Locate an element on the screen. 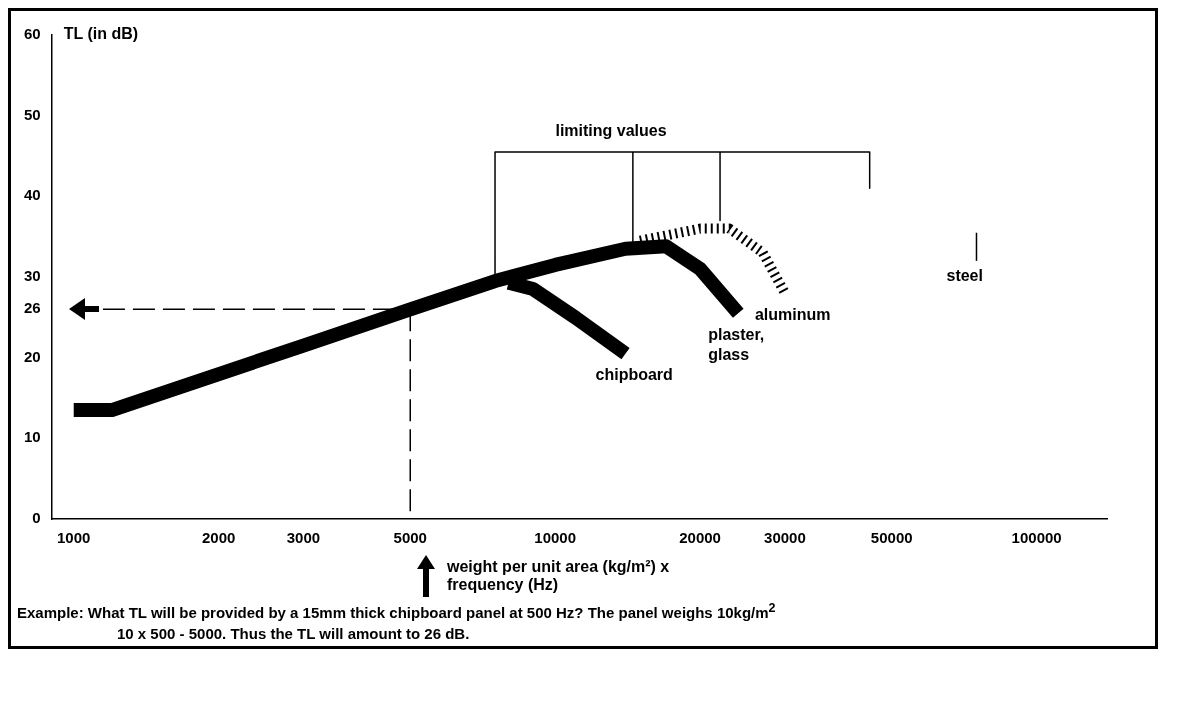  annotation: limiting values is located at coordinates (611, 131).